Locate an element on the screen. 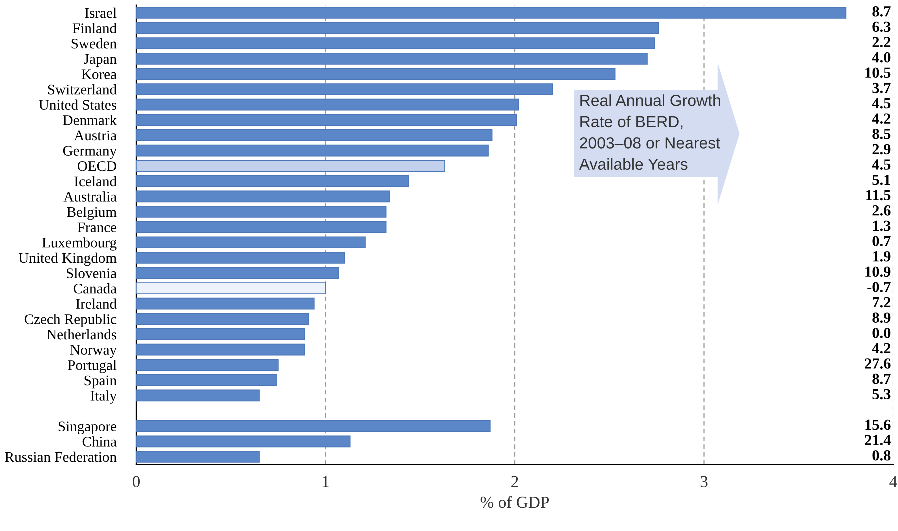 The image size is (898, 531). annotation: 1.3 is located at coordinates (882, 226).